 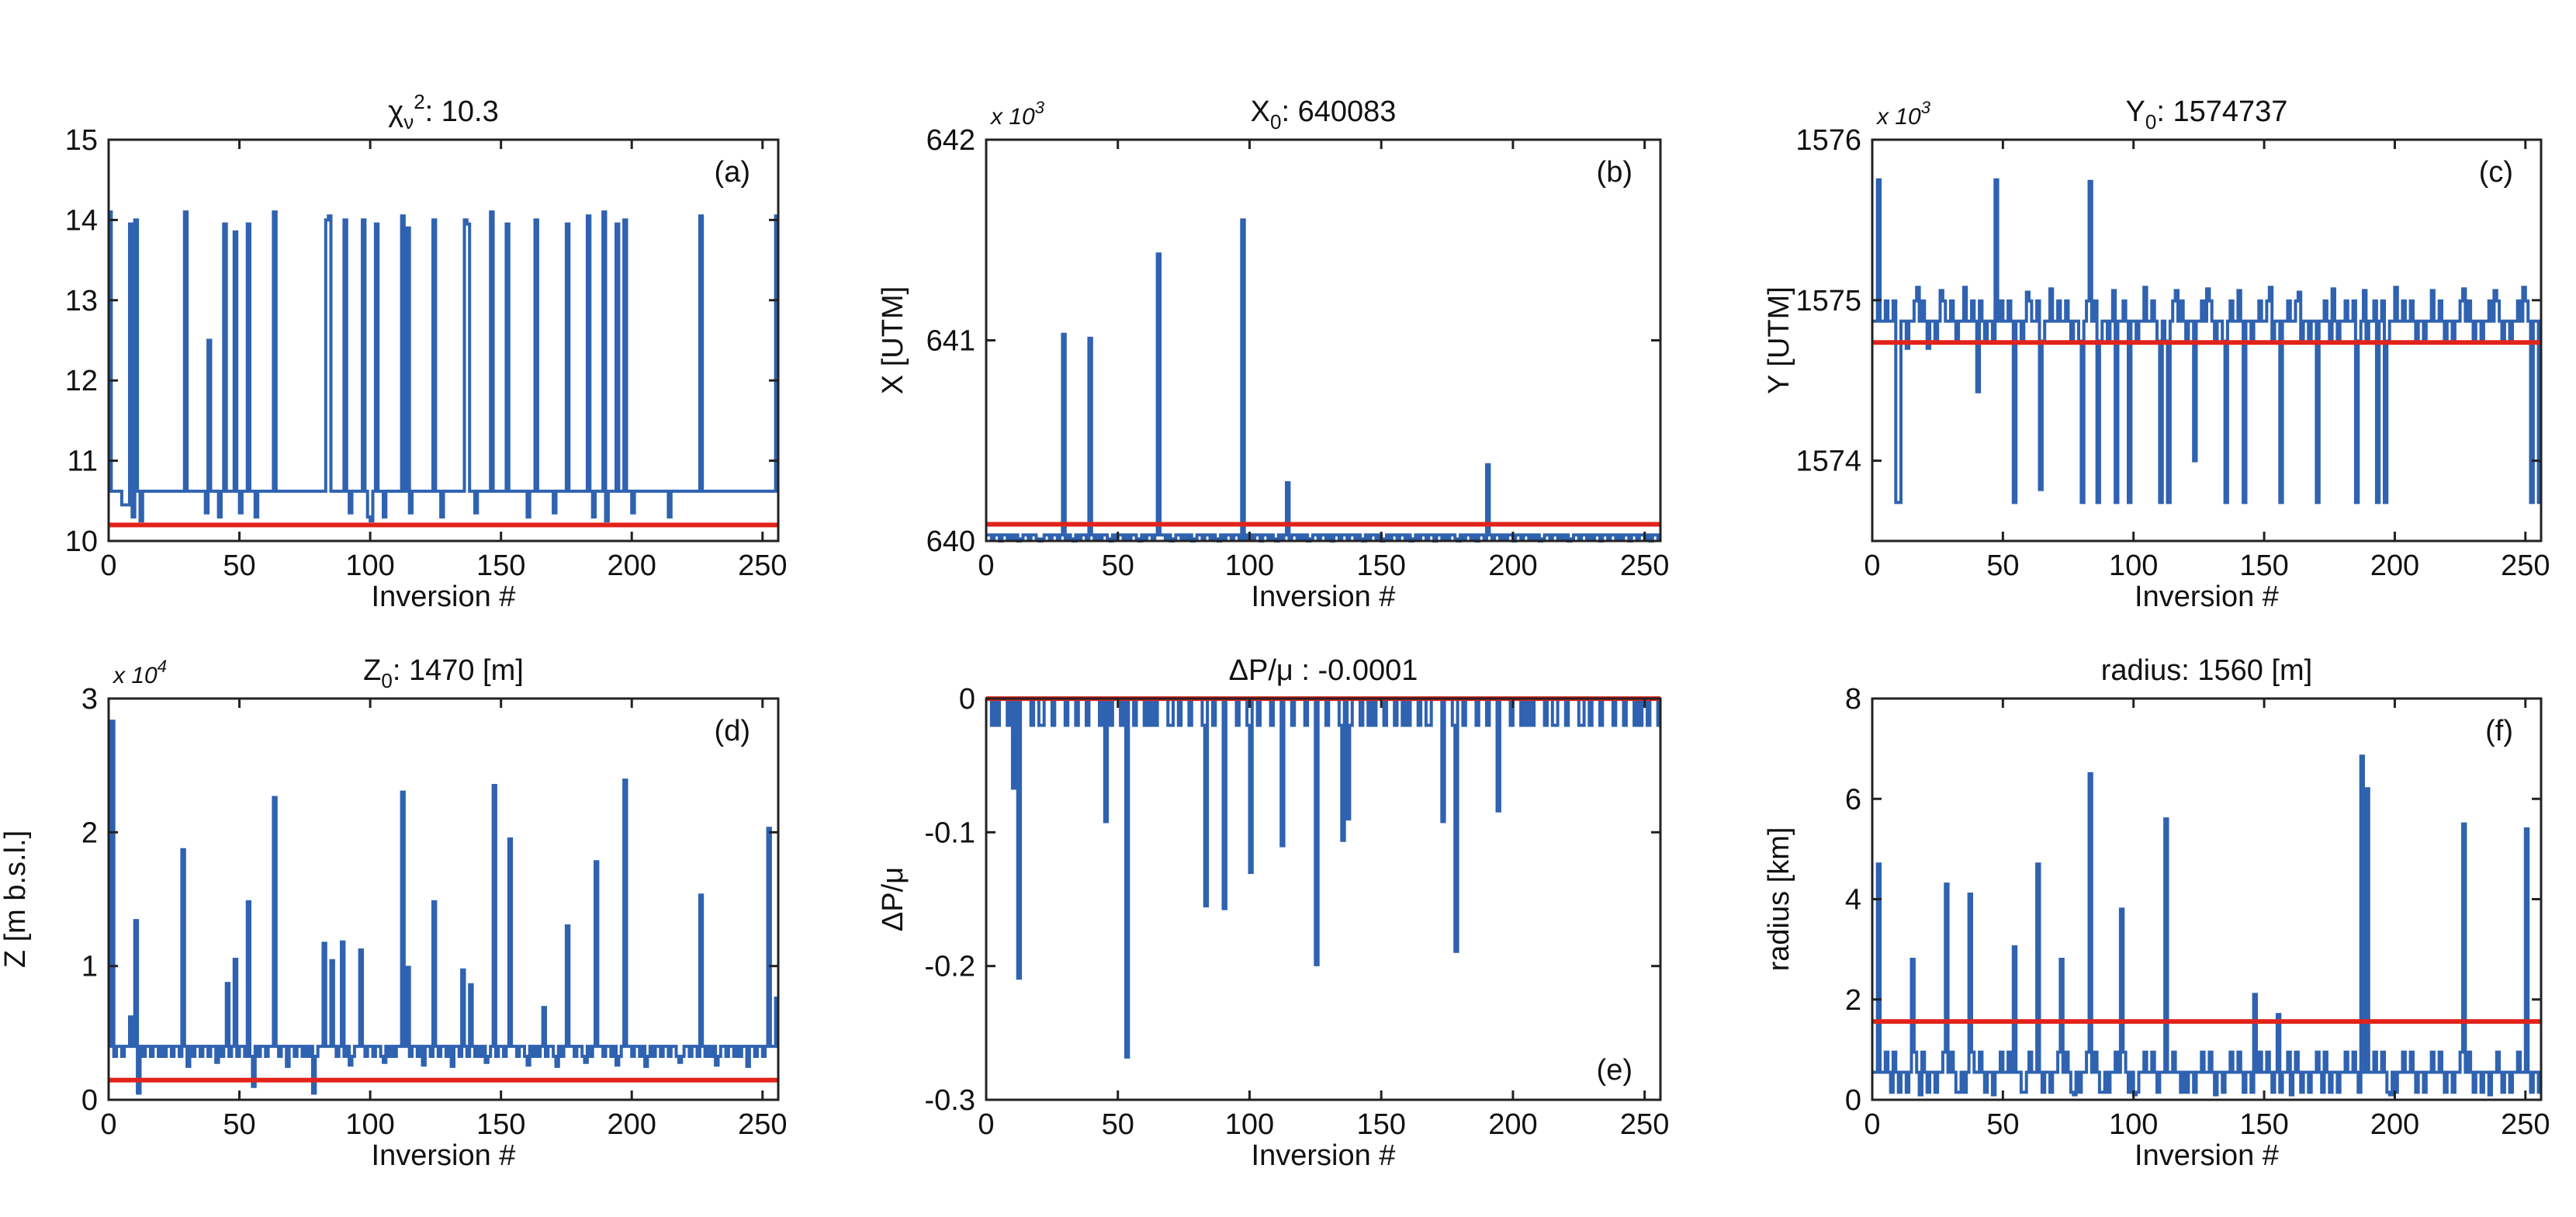 What do you see at coordinates (950, 967) in the screenshot?
I see `y-tick-label: -0.2` at bounding box center [950, 967].